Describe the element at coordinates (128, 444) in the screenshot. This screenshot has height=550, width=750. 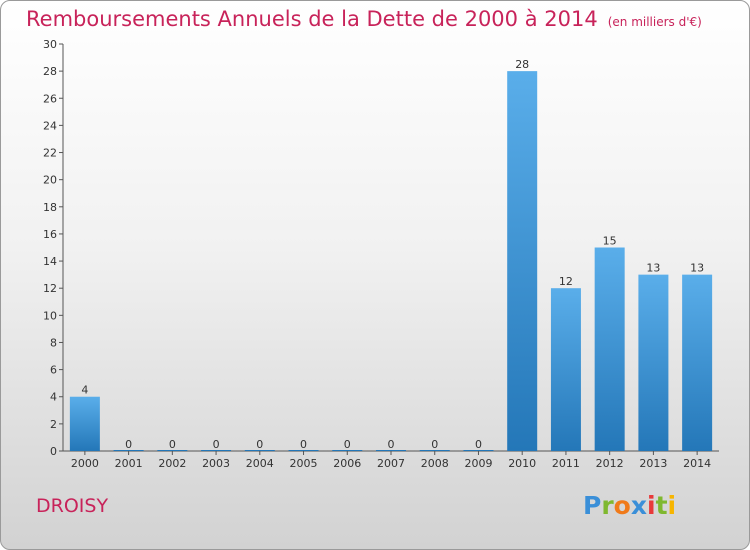
I see `value-label-2001: 0` at that location.